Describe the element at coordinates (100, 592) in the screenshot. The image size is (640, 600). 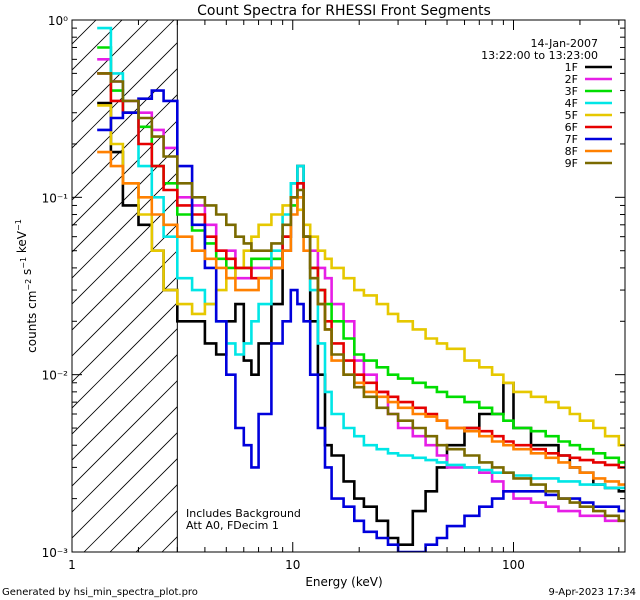
I see `footer-generated-by: Generated by hsi_min_spectra_plot.pro` at that location.